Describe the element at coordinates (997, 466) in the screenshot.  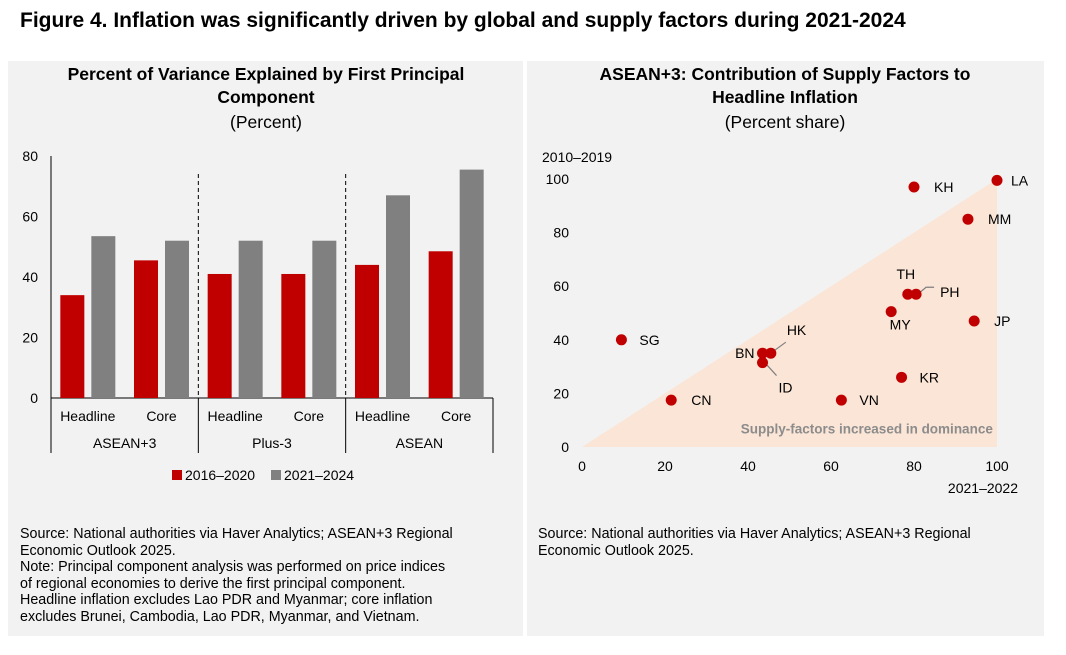
I see `x-tick-label: 100` at that location.